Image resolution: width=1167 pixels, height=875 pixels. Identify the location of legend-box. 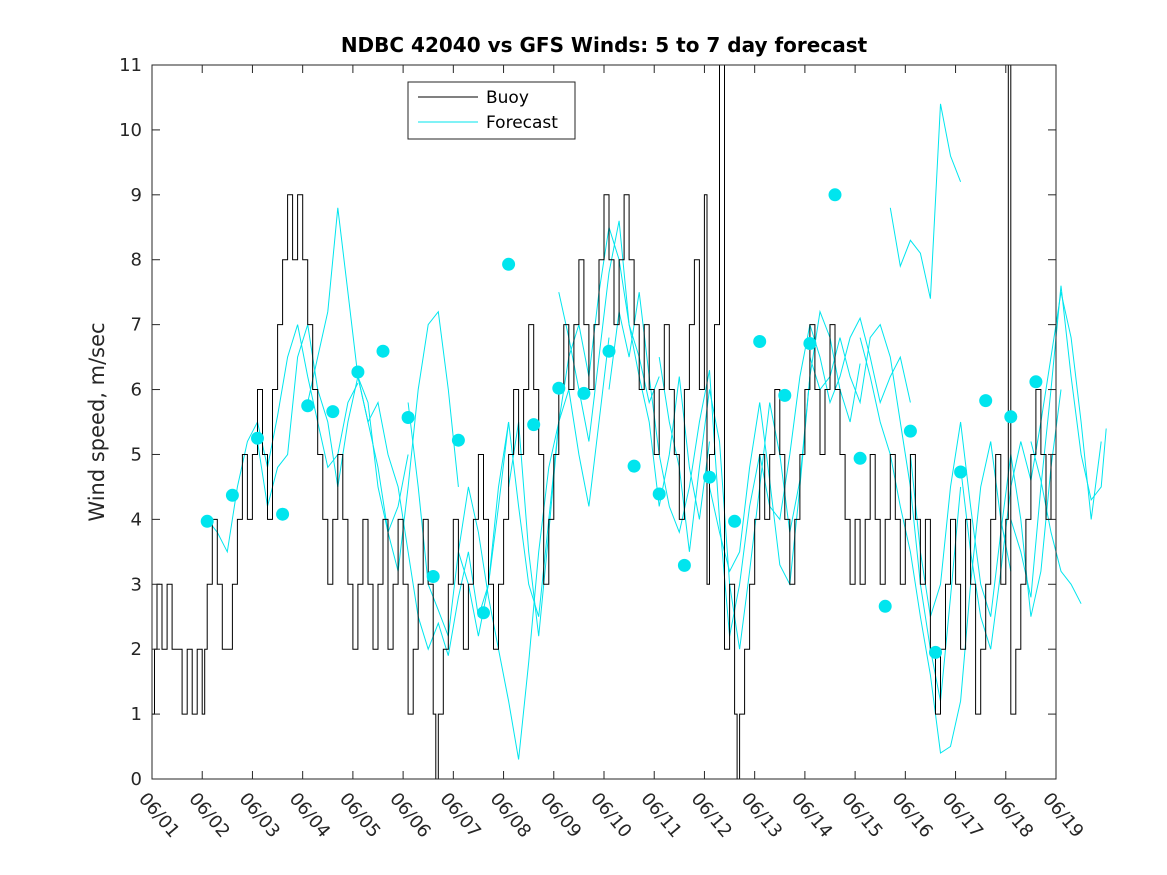
(491, 110).